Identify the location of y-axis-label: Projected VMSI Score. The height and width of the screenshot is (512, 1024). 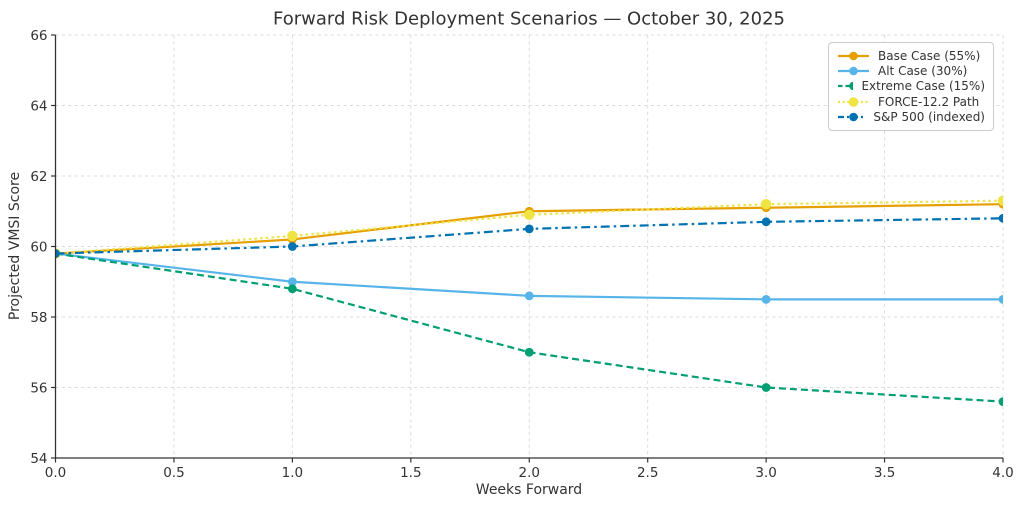
(15, 246).